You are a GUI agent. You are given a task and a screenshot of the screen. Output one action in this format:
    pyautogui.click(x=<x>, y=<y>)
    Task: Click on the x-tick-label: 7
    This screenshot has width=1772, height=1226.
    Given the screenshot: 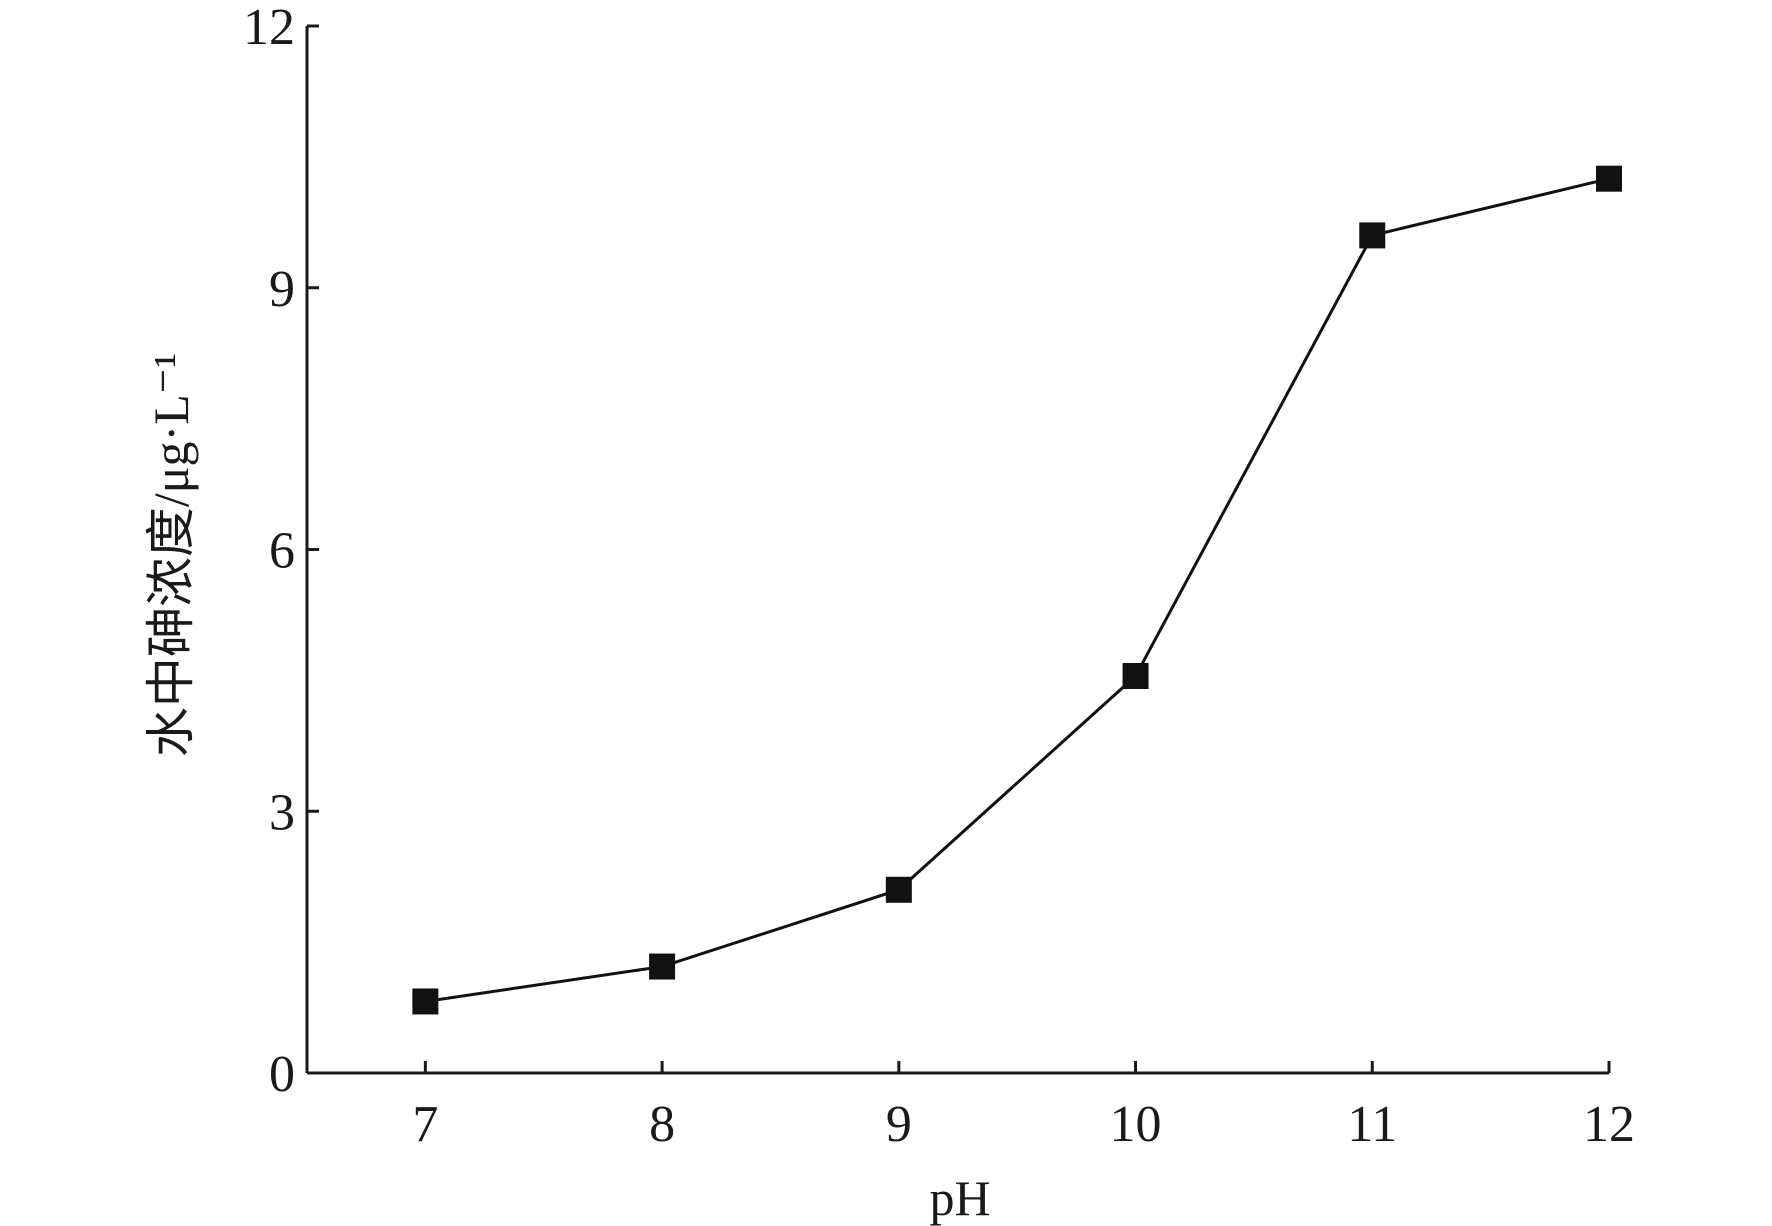 What is the action you would take?
    pyautogui.click(x=425, y=1124)
    